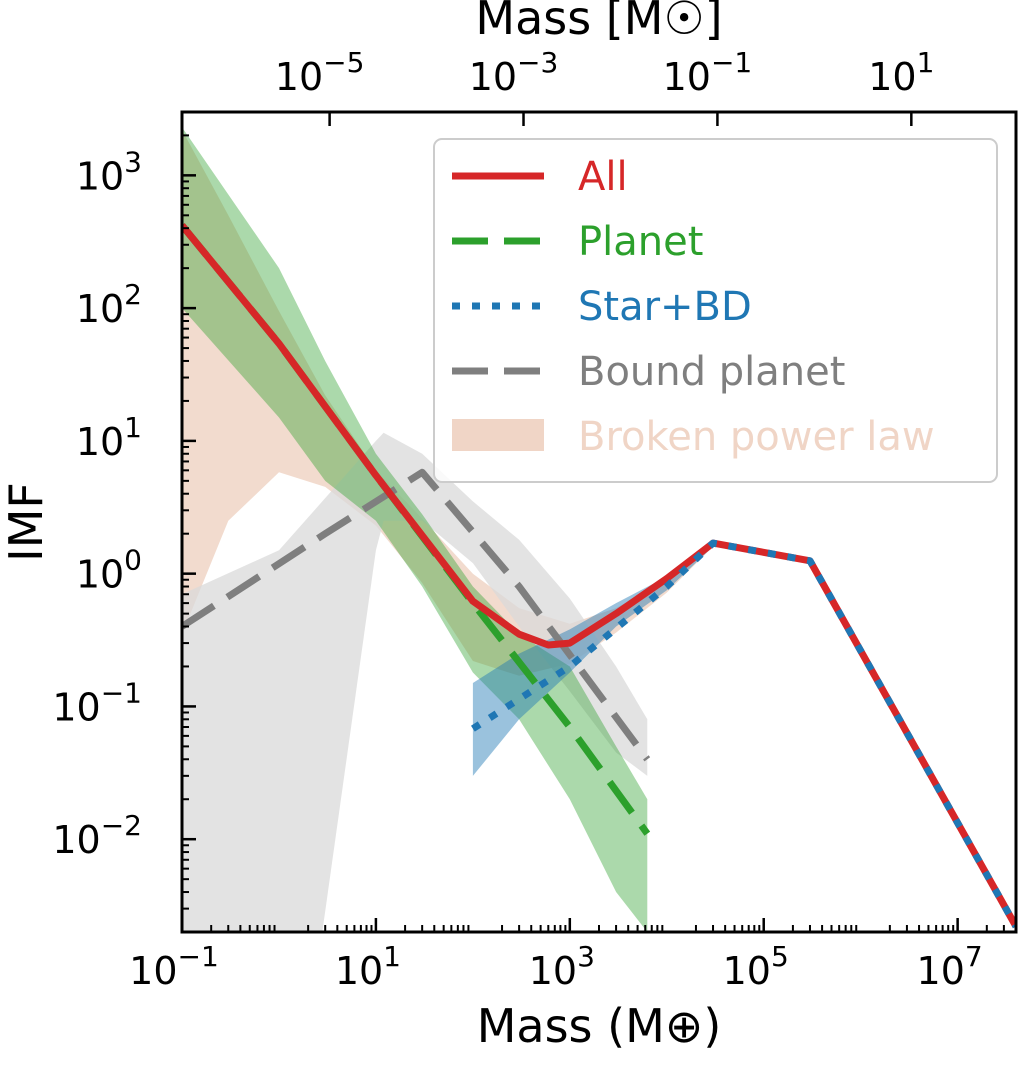 This screenshot has width=1021, height=1068. What do you see at coordinates (174, 966) in the screenshot?
I see `x-tick-label: 10⁻¹` at bounding box center [174, 966].